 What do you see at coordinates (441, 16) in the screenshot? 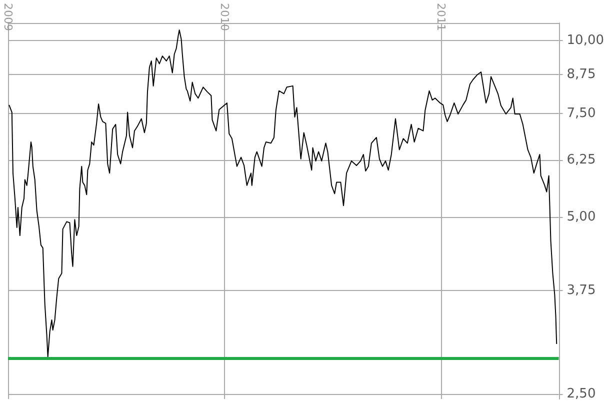
I see `x-tick-label: 2011` at bounding box center [441, 16].